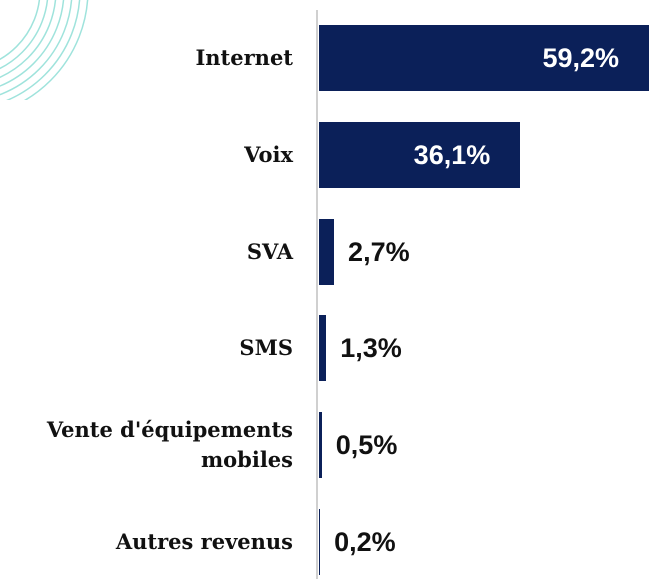 Image resolution: width=649 pixels, height=579 pixels. I want to click on value-label: 2,7%, so click(379, 251).